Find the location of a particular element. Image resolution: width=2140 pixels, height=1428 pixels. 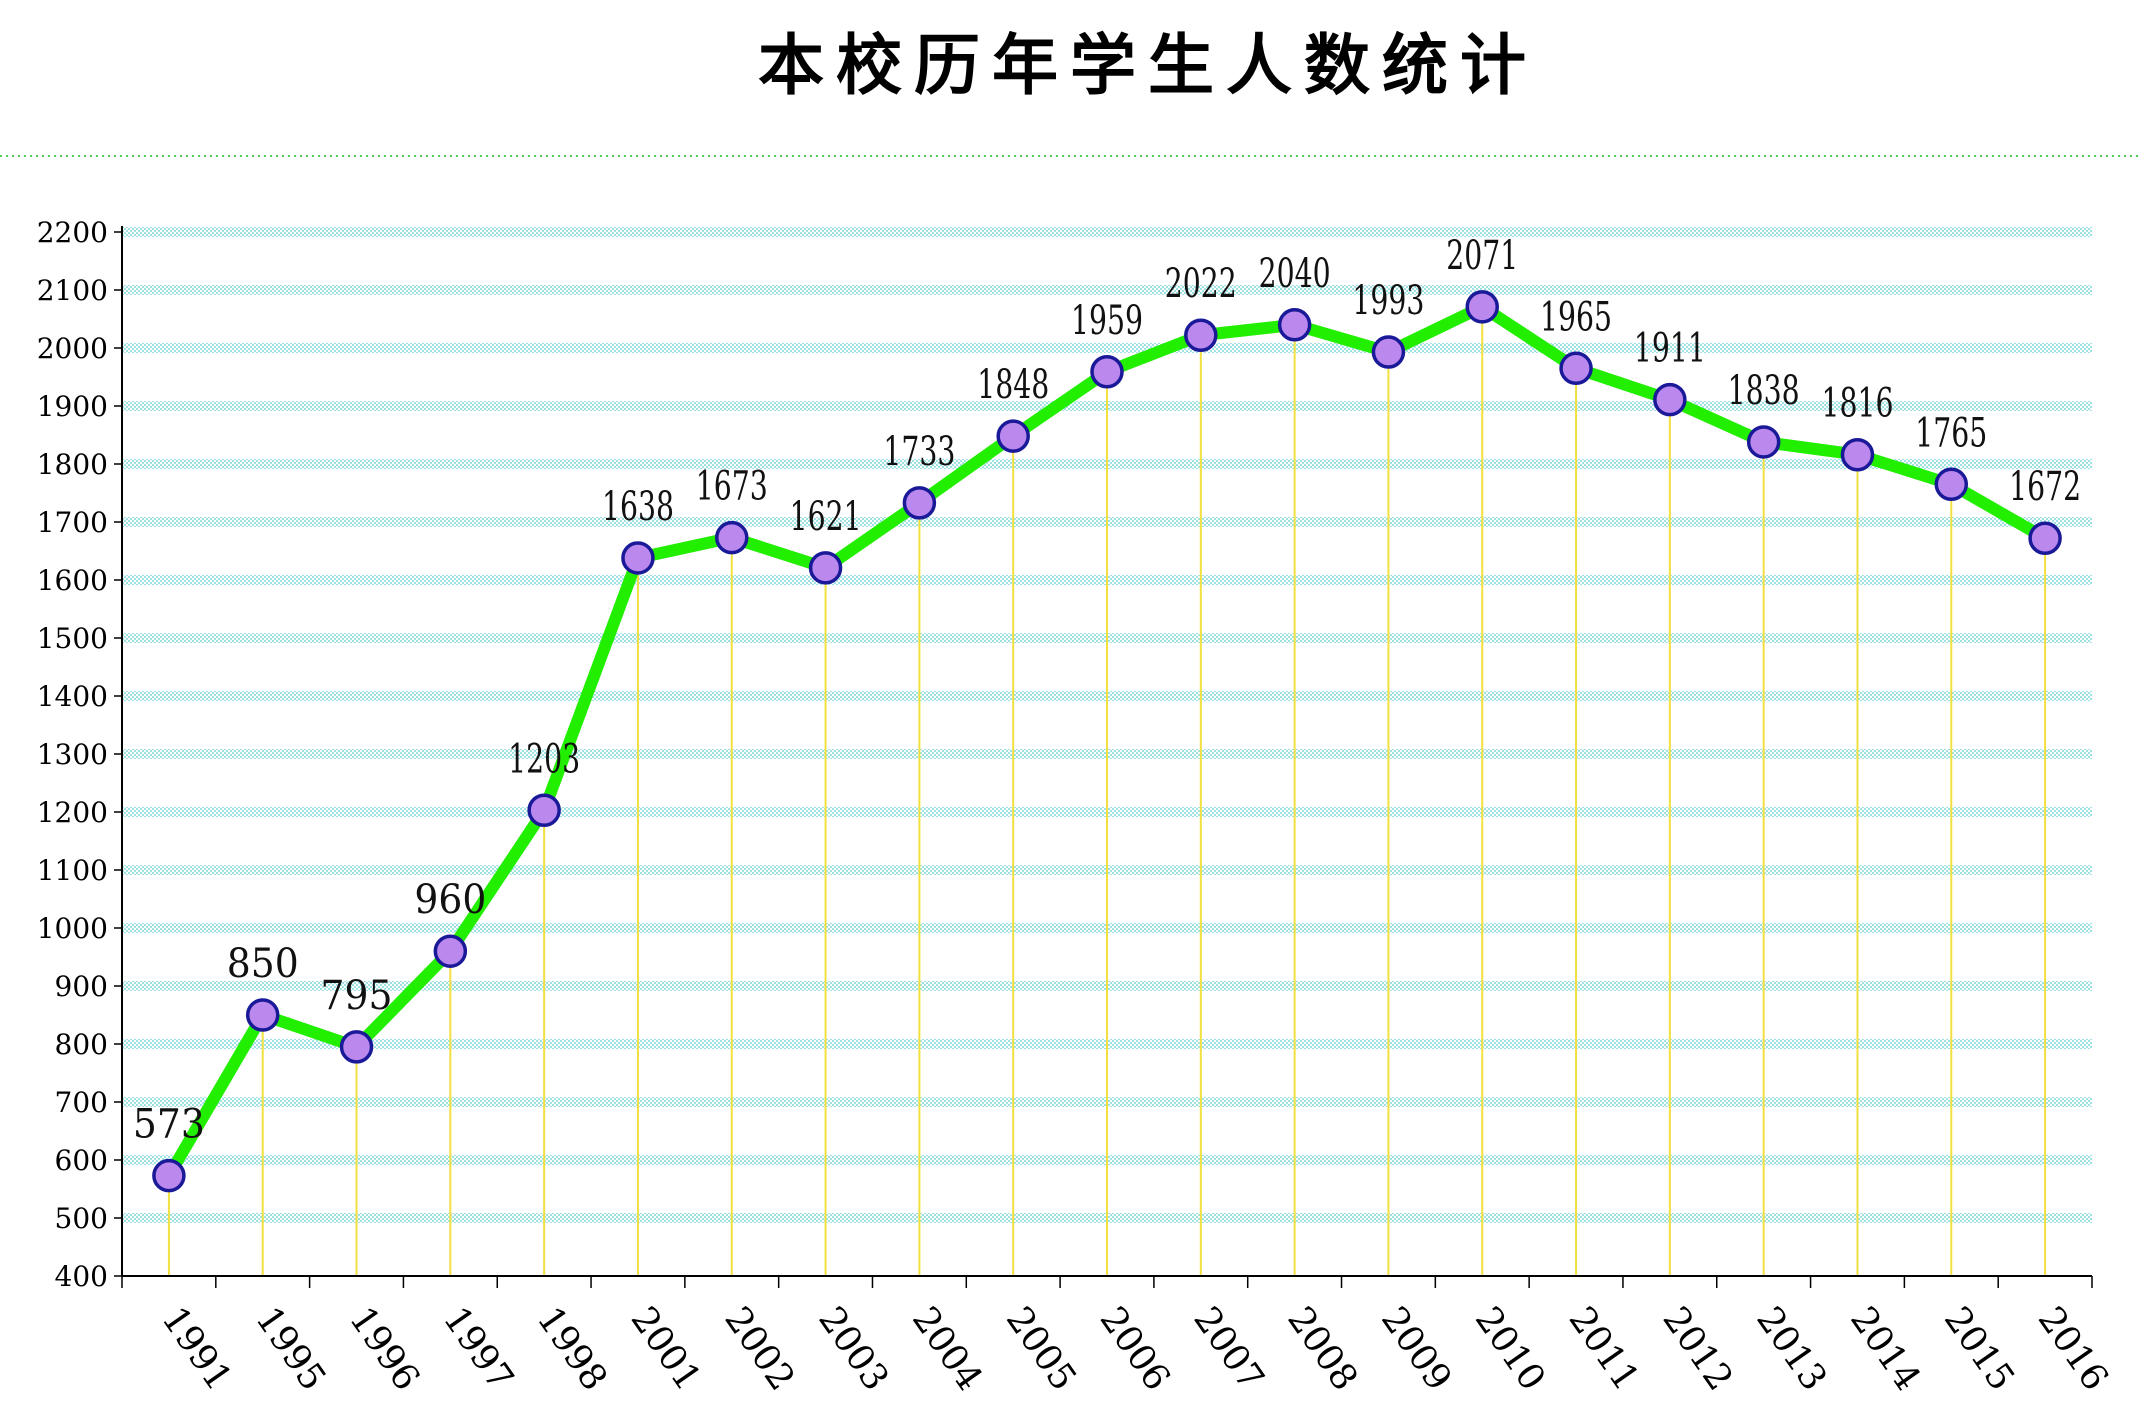

y-tick-label: 500 is located at coordinates (81, 1218).